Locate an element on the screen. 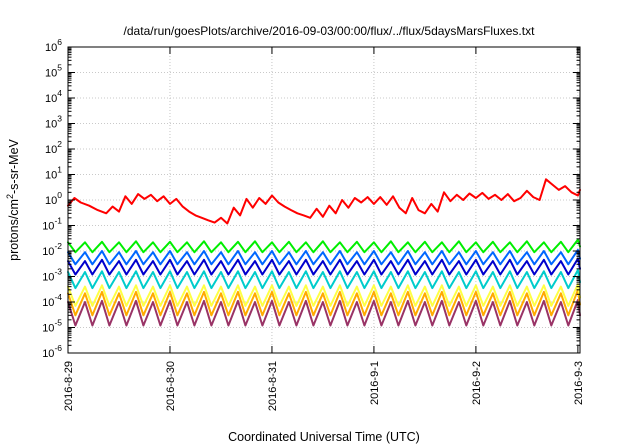 This screenshot has width=640, height=448. y-tick-label: 10⁻² is located at coordinates (52, 249).